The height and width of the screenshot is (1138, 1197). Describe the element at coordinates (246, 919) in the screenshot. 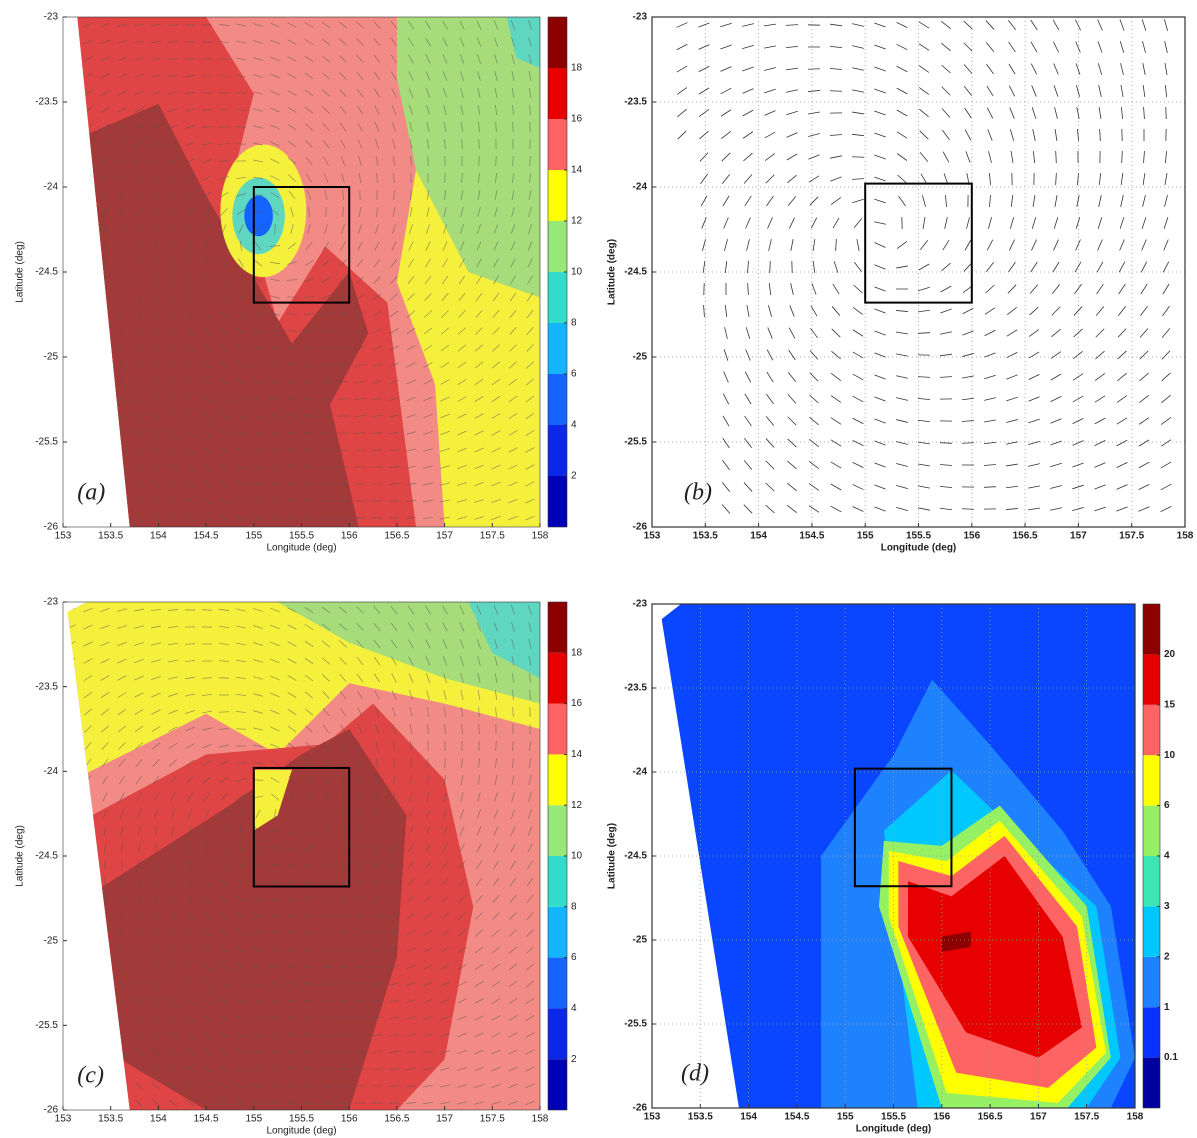

I see `field-region` at that location.